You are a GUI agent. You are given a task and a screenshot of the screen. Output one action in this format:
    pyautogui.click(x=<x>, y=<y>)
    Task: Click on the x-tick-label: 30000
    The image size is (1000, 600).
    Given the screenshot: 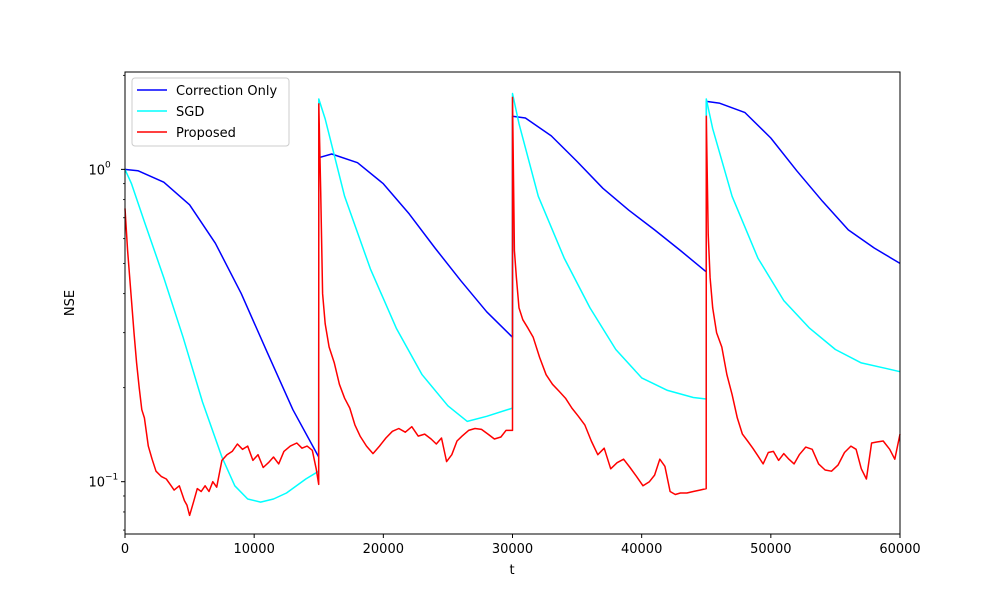 What is the action you would take?
    pyautogui.click(x=512, y=549)
    